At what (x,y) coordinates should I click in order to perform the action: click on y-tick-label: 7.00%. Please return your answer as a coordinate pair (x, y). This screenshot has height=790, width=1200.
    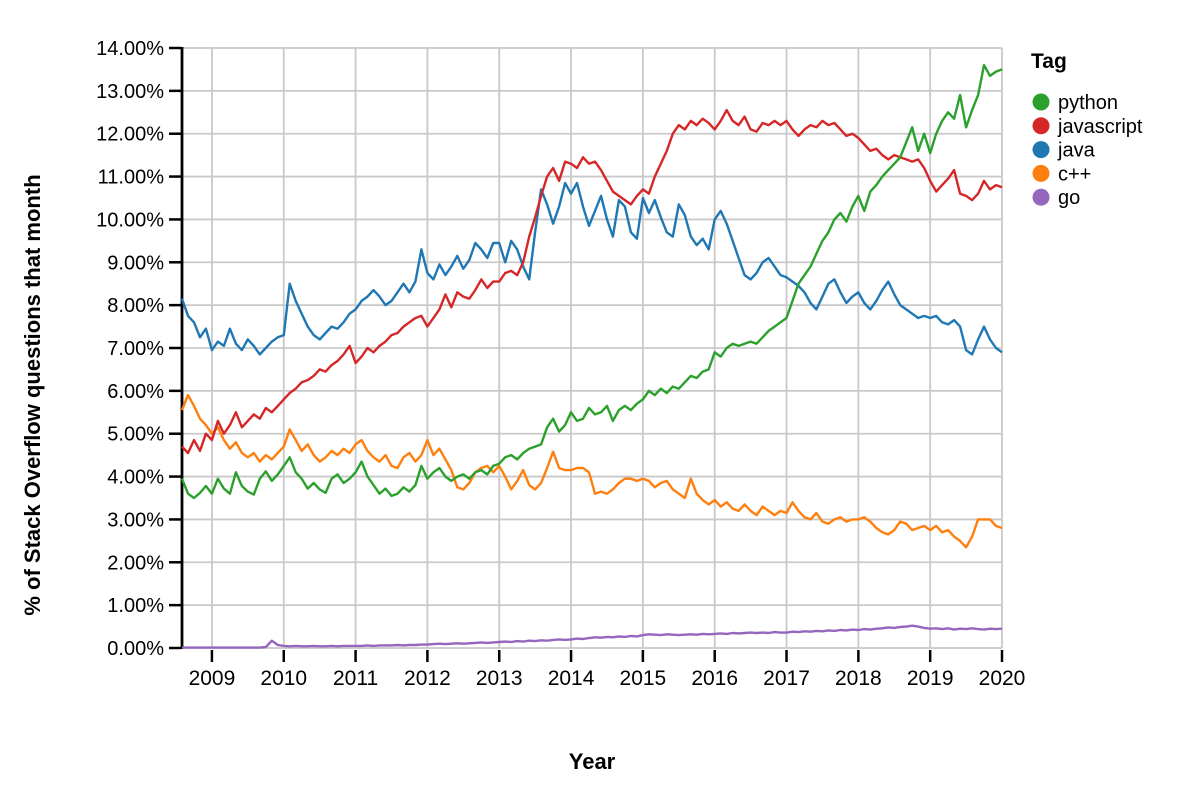
    Looking at the image, I should click on (135, 349).